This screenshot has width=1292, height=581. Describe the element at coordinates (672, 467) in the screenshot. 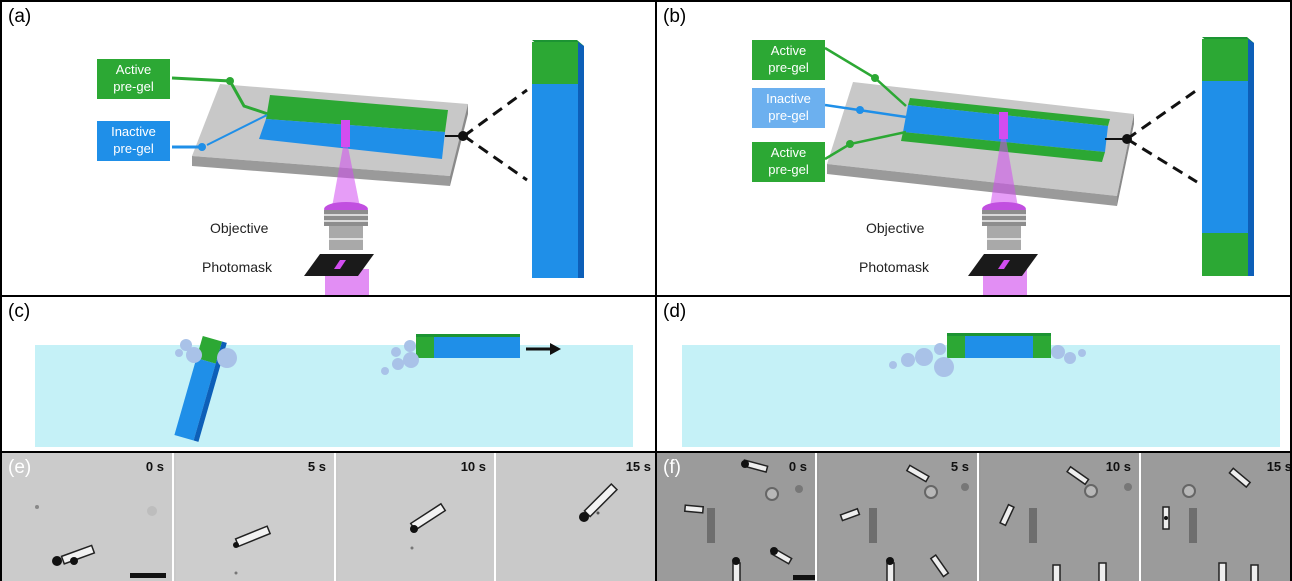

I see `panel-f-label: (f)` at that location.